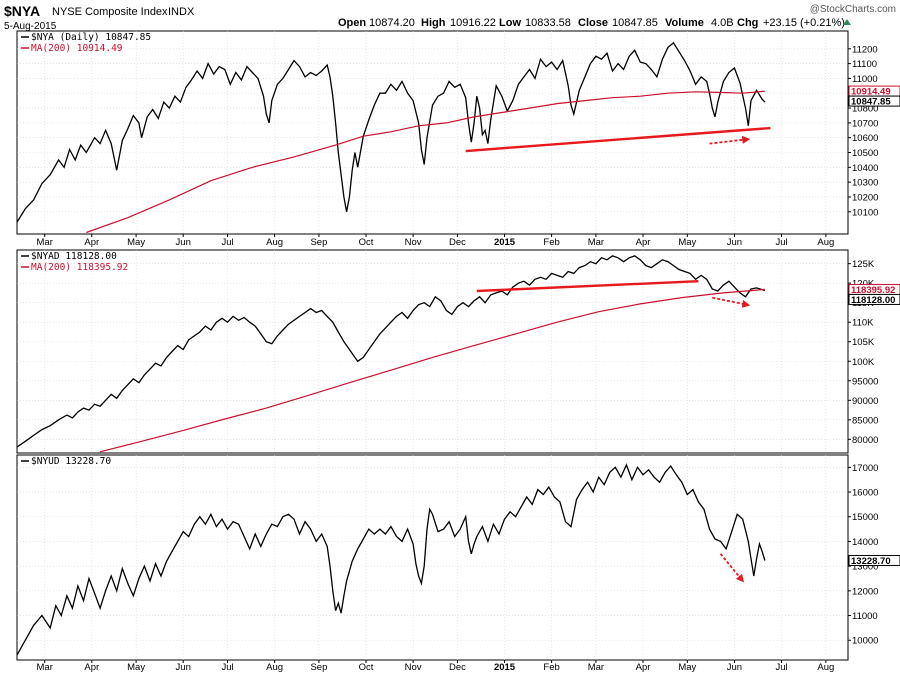  Describe the element at coordinates (865, 542) in the screenshot. I see `y-tick-label: 14000` at that location.